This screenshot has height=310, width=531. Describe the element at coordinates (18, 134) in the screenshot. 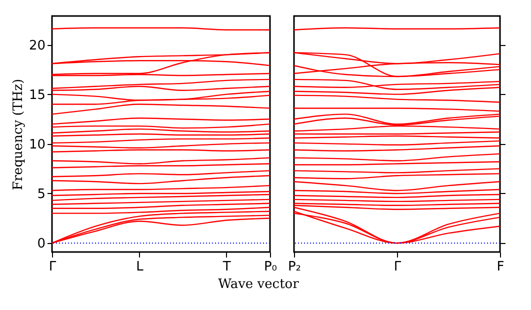

I see `y-axis-title: Frequency (THz)` at that location.